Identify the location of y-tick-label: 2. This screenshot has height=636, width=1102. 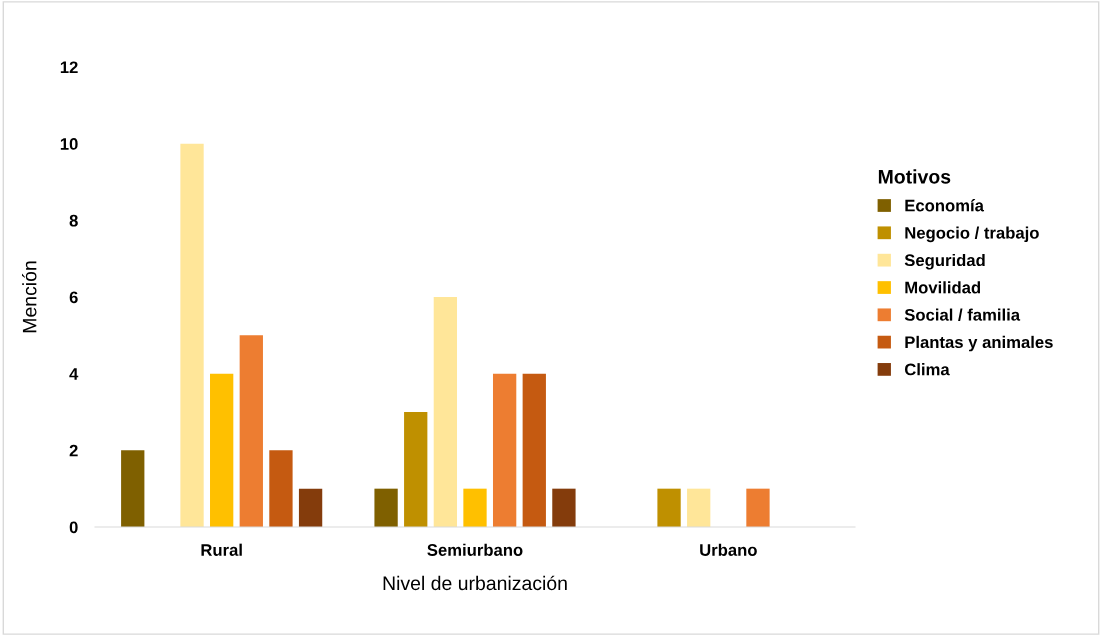
(73, 450).